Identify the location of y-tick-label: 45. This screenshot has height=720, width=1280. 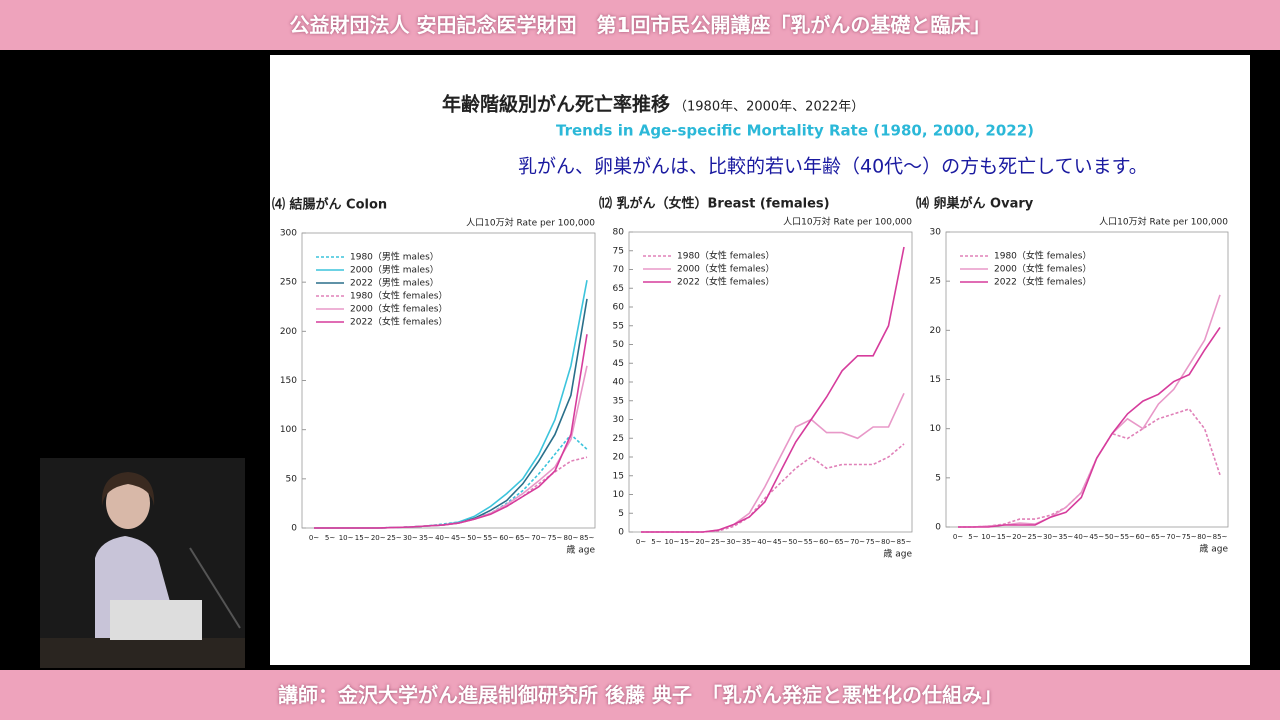
(618, 364).